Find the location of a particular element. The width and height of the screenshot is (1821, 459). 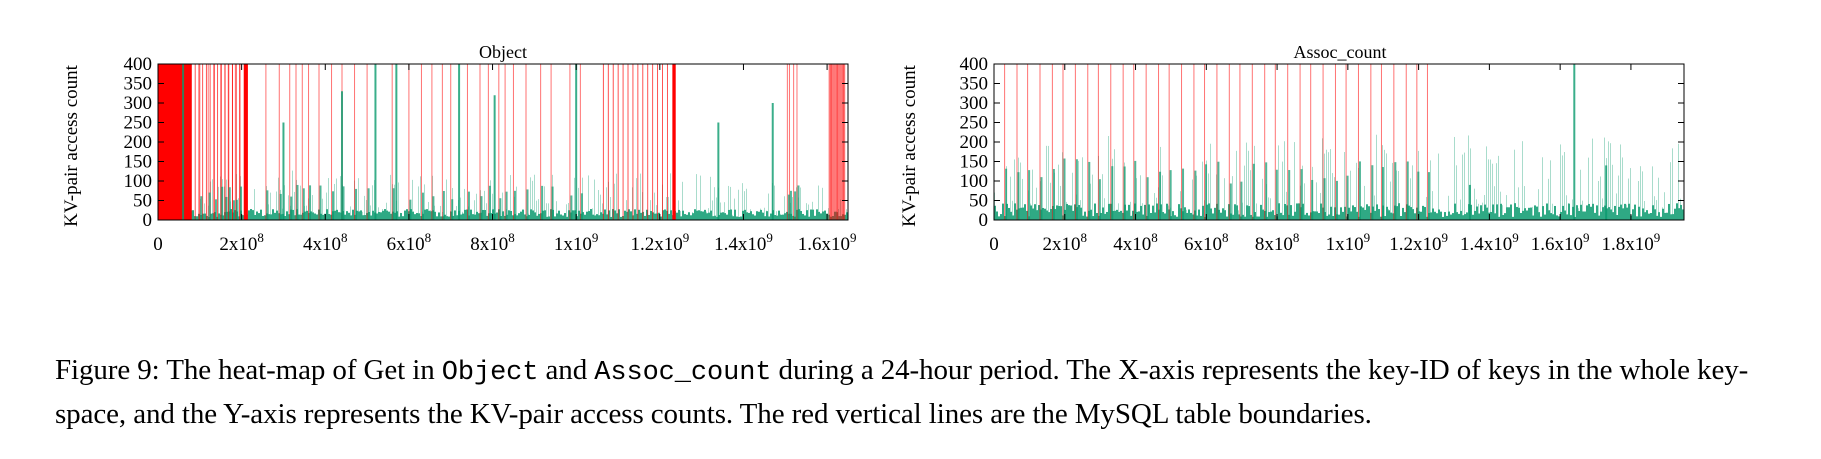

y-tick-label: 300 is located at coordinates (974, 103).